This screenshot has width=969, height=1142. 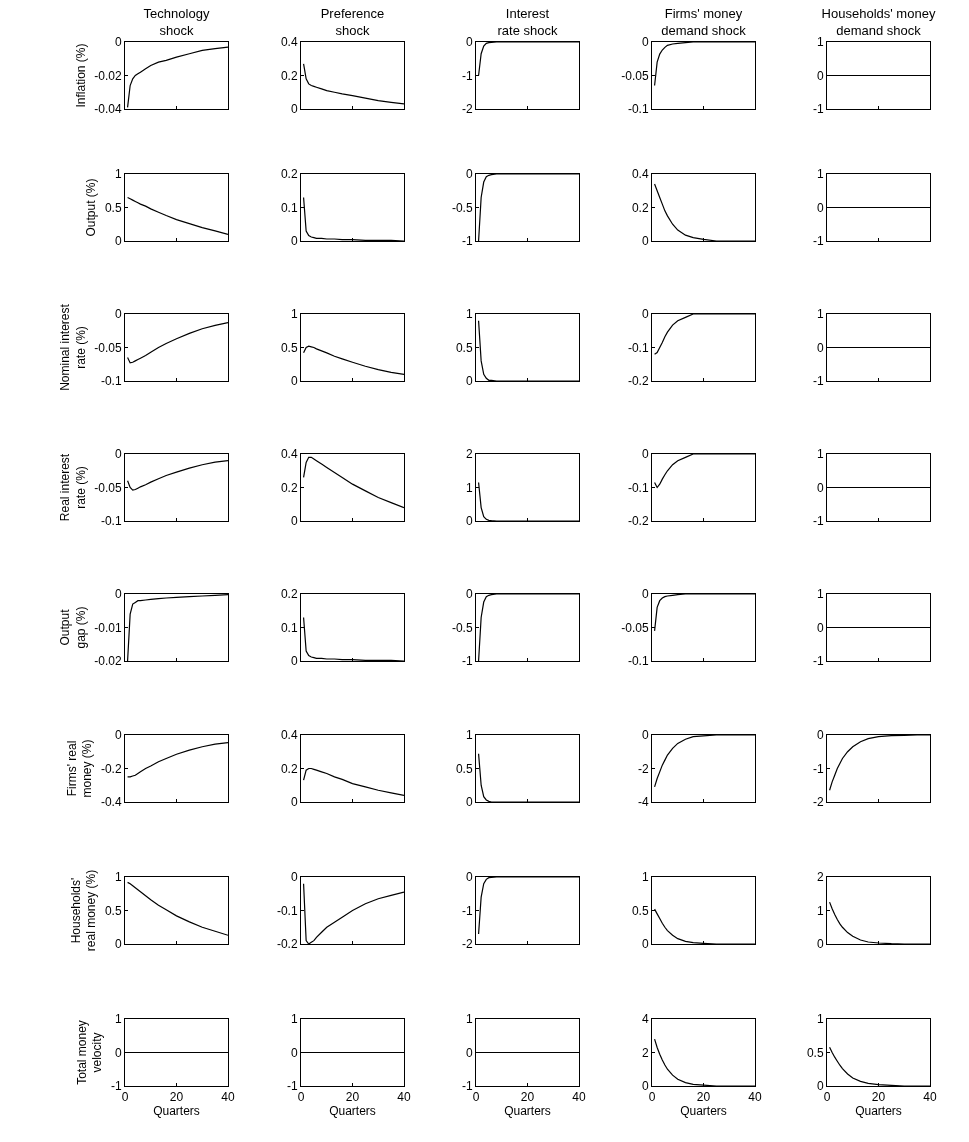 I want to click on y-tick-label: 4, so click(x=645, y=1019).